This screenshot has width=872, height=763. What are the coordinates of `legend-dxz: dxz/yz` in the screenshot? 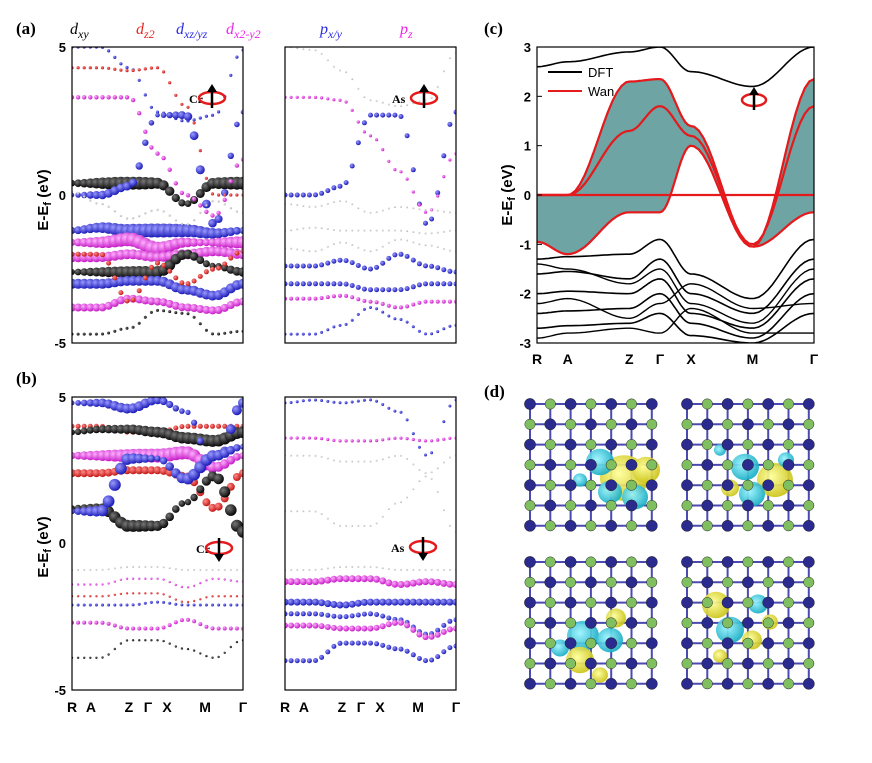 It's located at (192, 31).